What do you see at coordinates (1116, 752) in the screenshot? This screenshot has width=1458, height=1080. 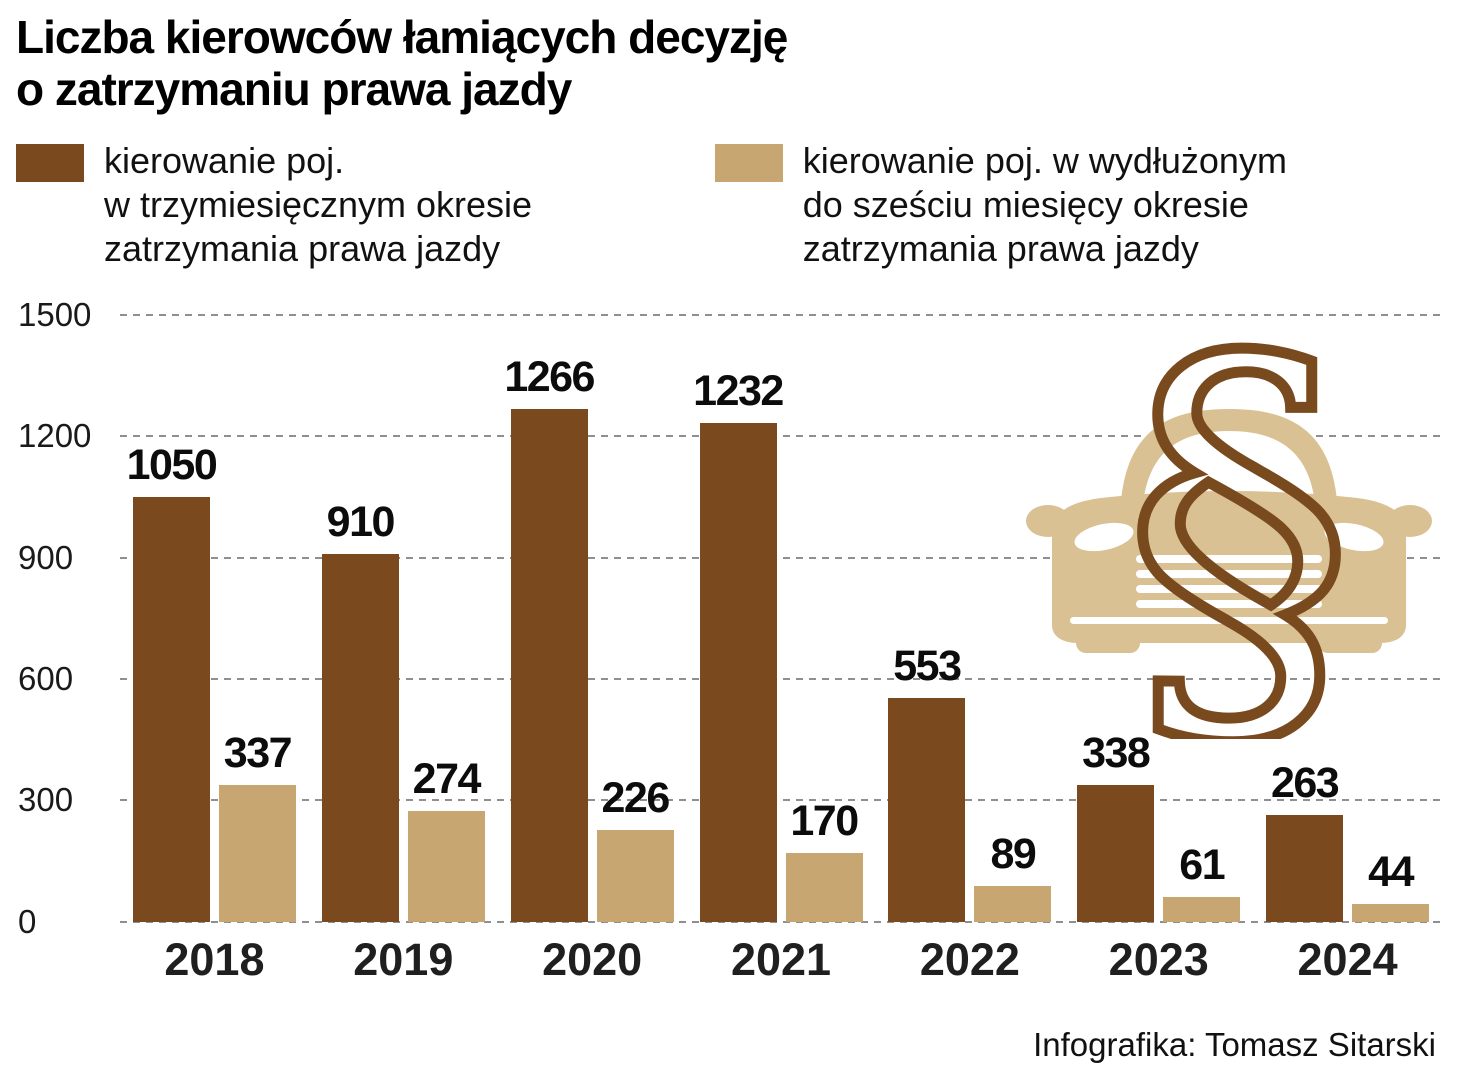 I see `bar-value-label: 338` at bounding box center [1116, 752].